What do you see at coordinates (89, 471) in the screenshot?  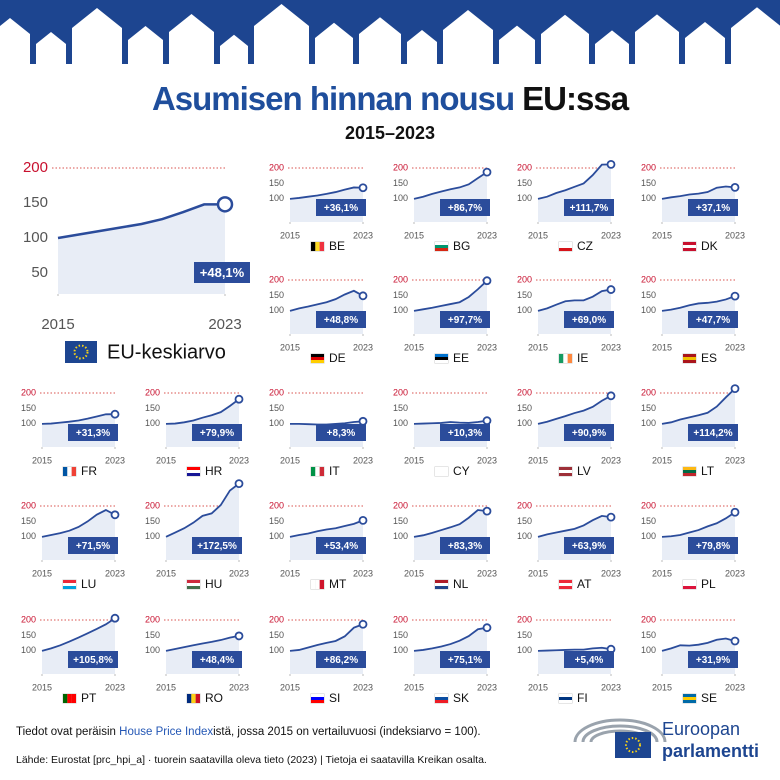 I see `country-code: FR` at bounding box center [89, 471].